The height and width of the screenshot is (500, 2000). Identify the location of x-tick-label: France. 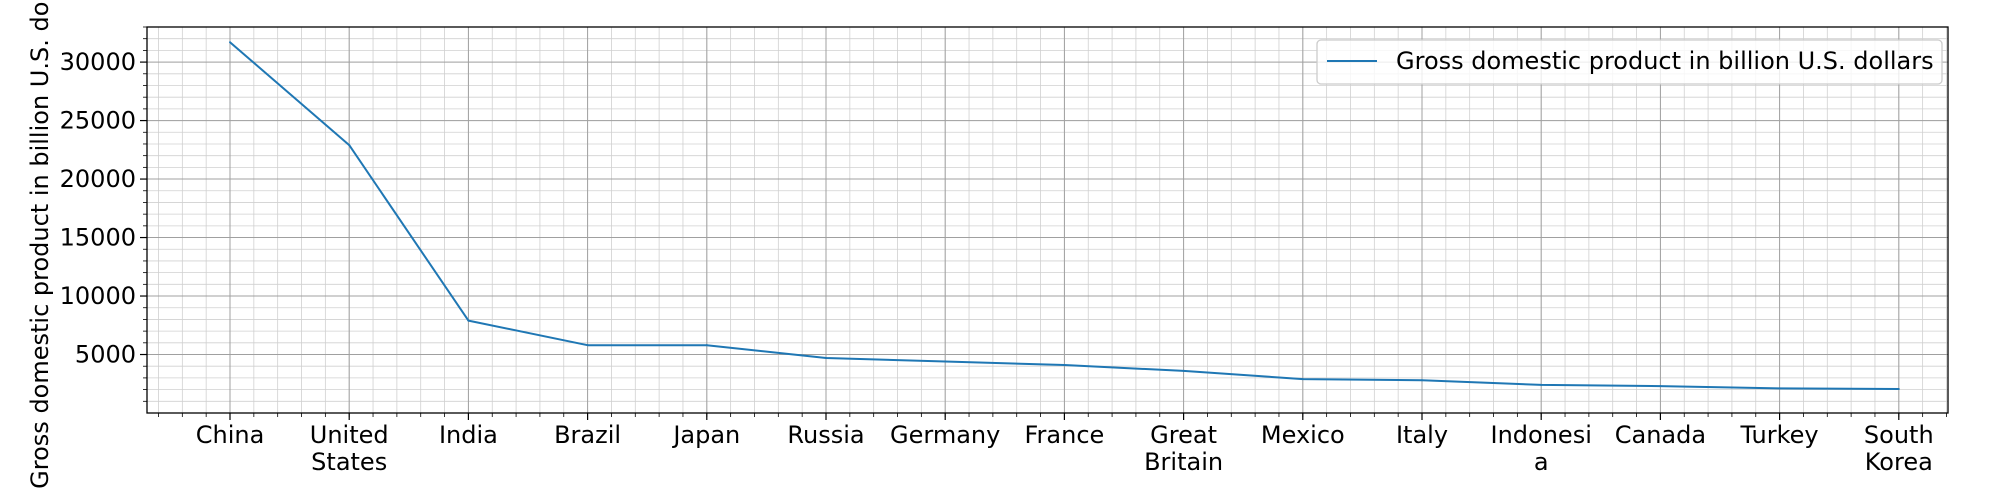
(1064, 435).